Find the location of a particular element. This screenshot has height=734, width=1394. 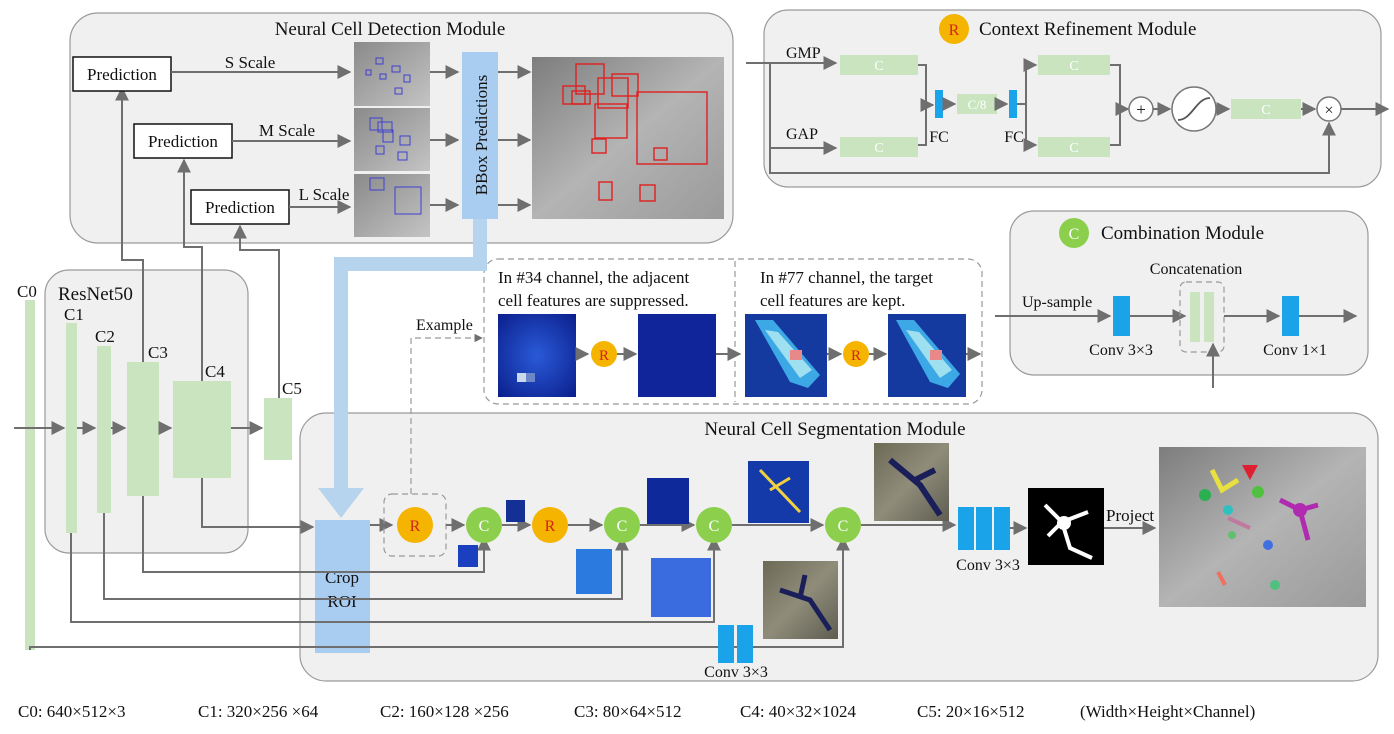

seg-conv33-label: Conv 3×3 is located at coordinates (988, 565).